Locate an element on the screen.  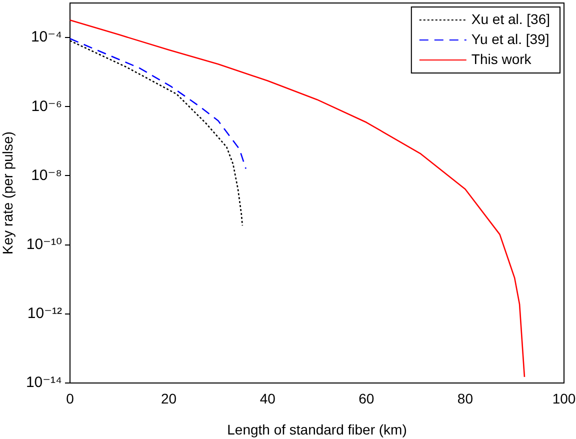
x-tick-label: 60 is located at coordinates (366, 398).